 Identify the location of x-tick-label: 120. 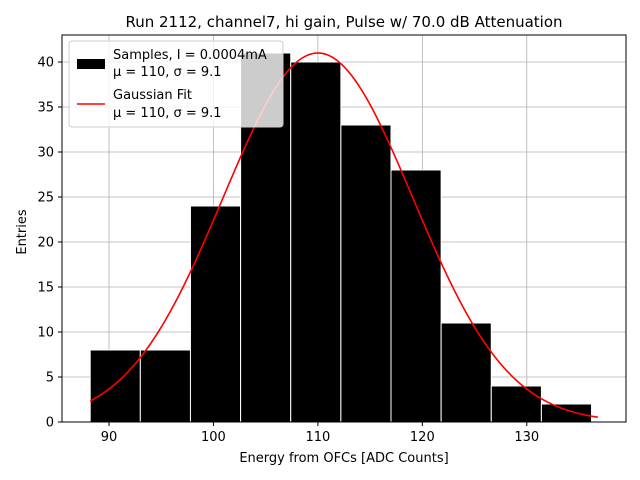
(422, 437).